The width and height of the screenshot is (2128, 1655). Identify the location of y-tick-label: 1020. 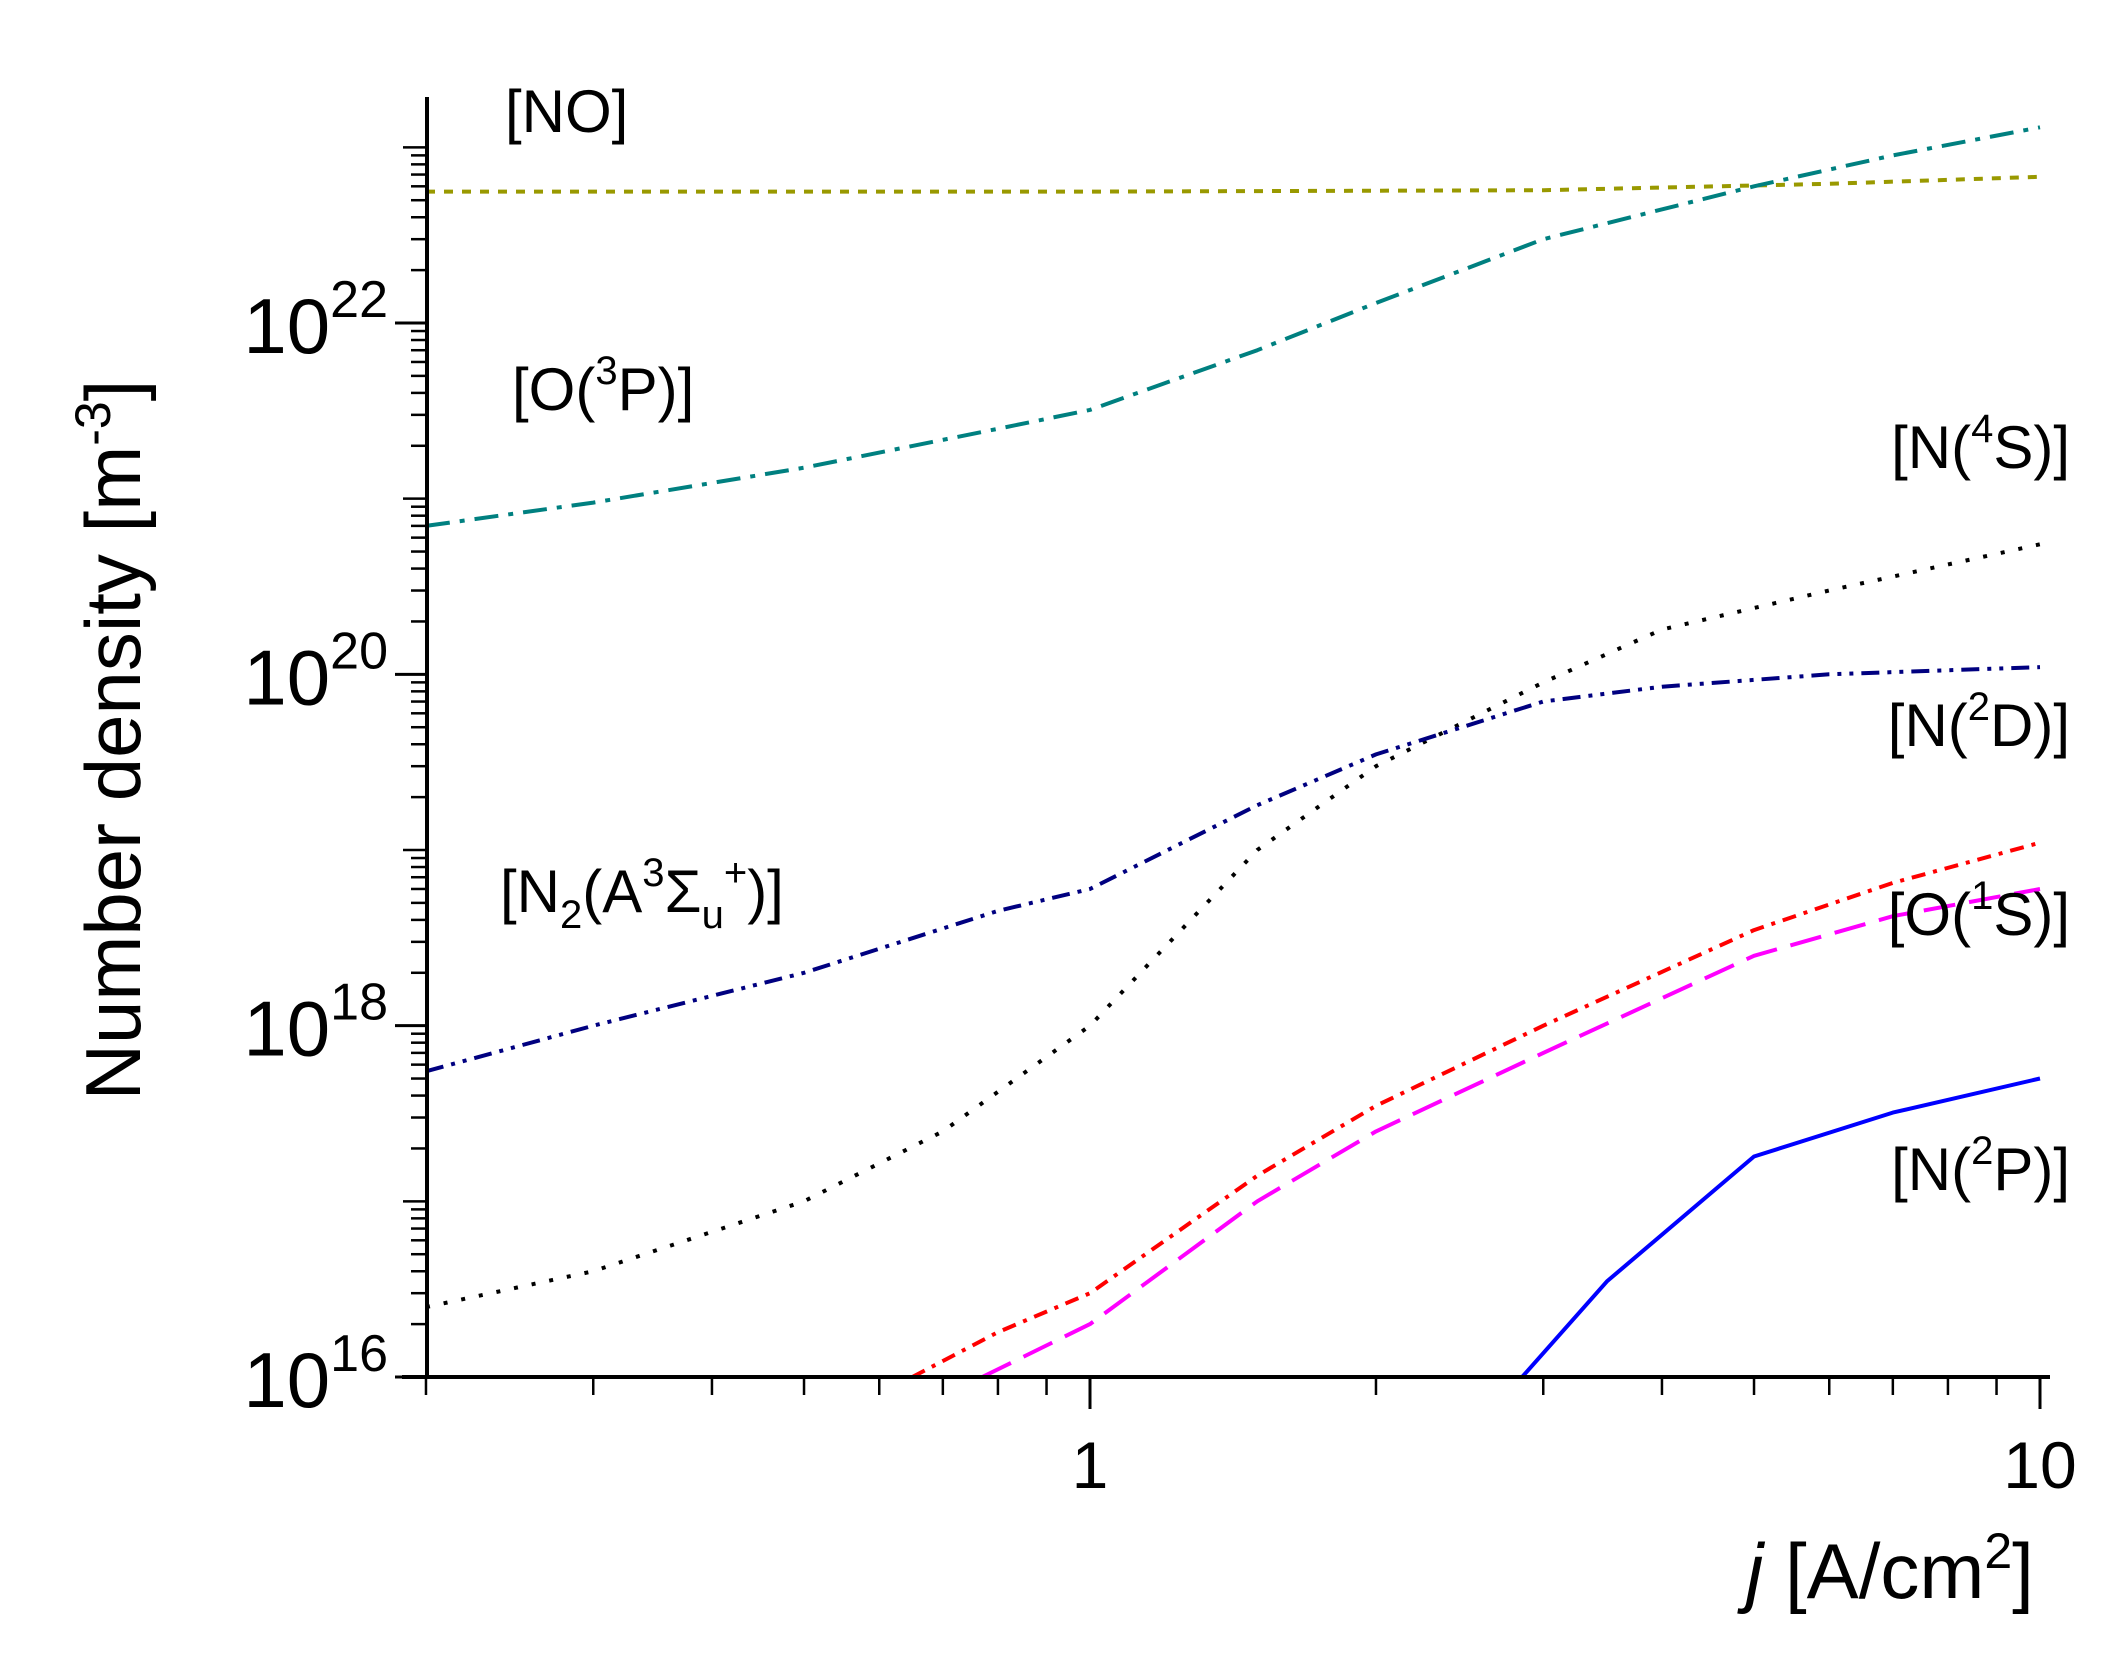
(315, 671).